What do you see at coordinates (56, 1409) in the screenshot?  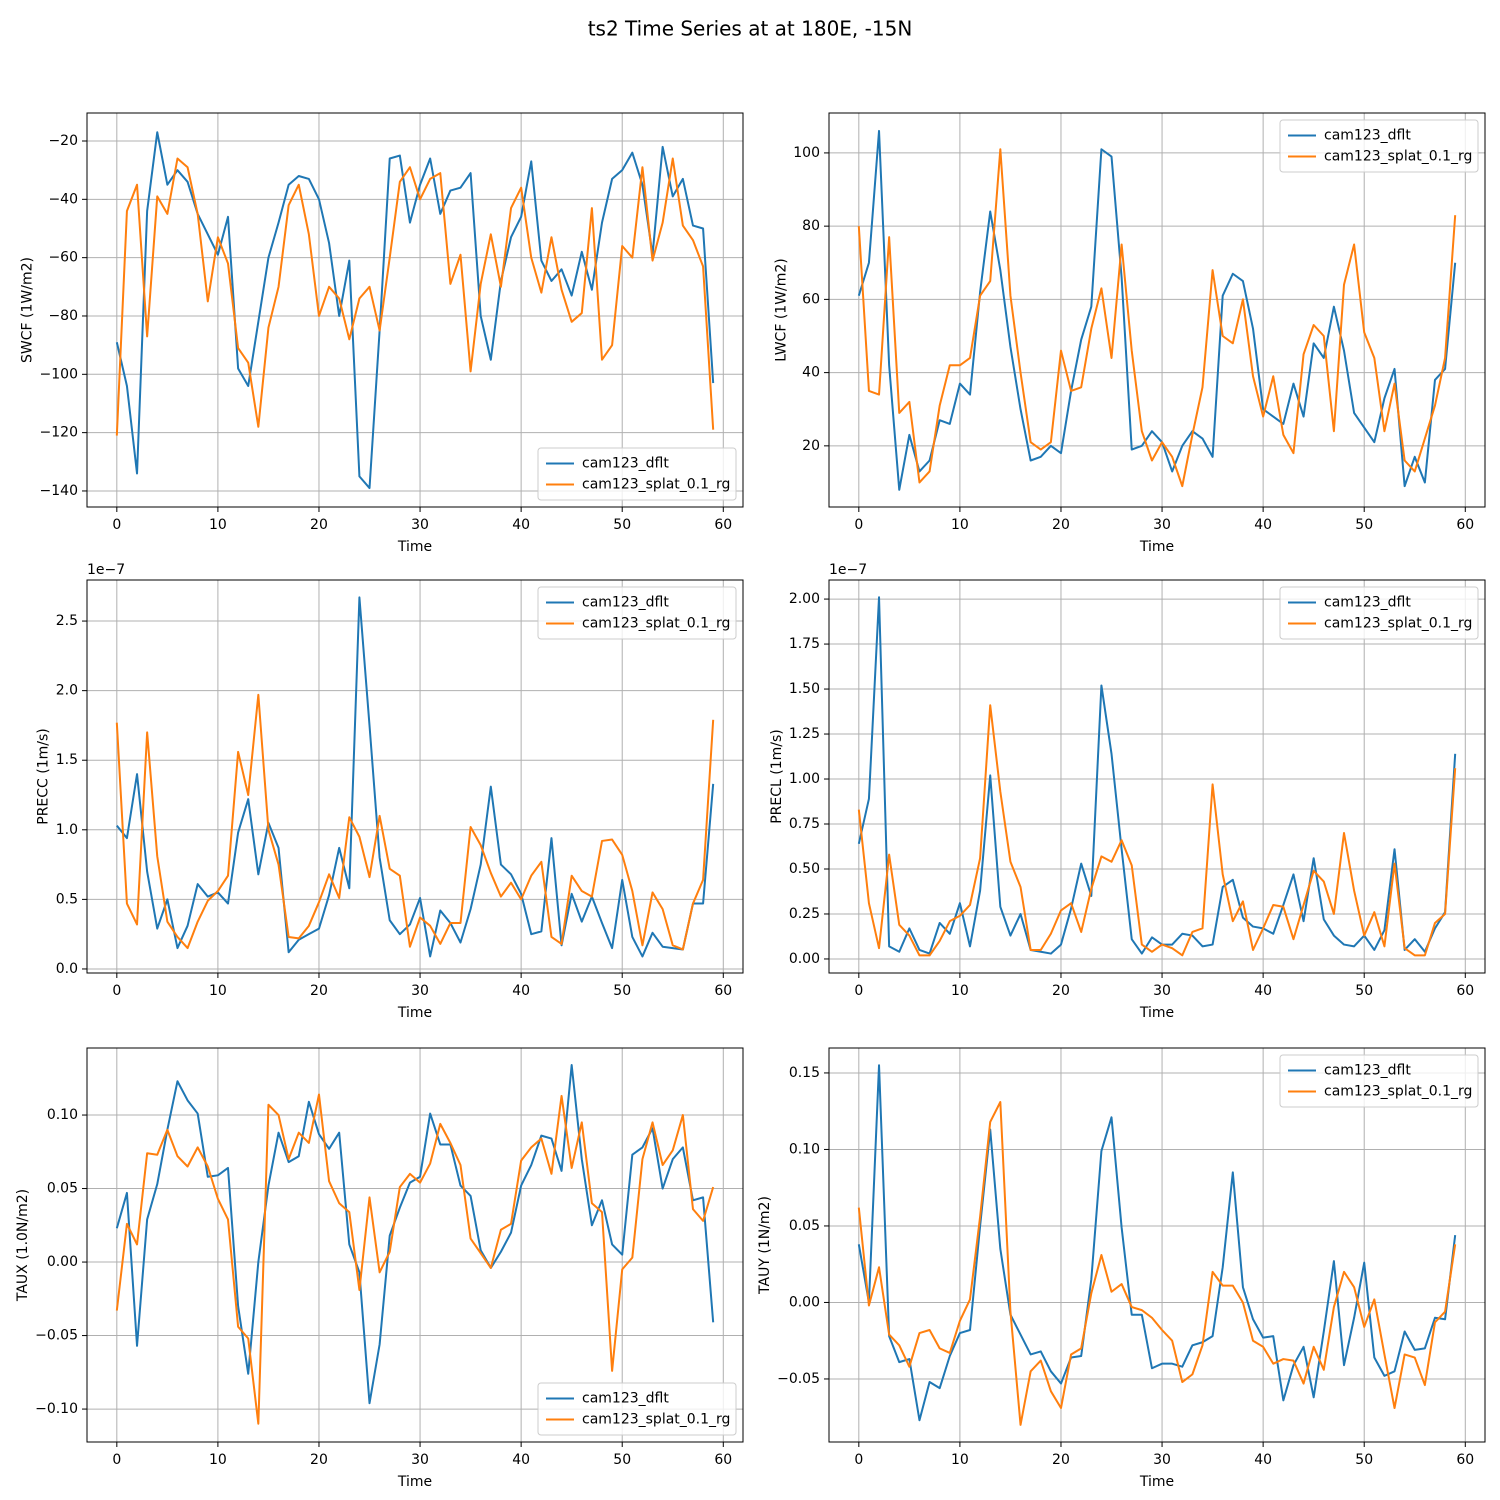 I see `y-tick-label: −0.10` at bounding box center [56, 1409].